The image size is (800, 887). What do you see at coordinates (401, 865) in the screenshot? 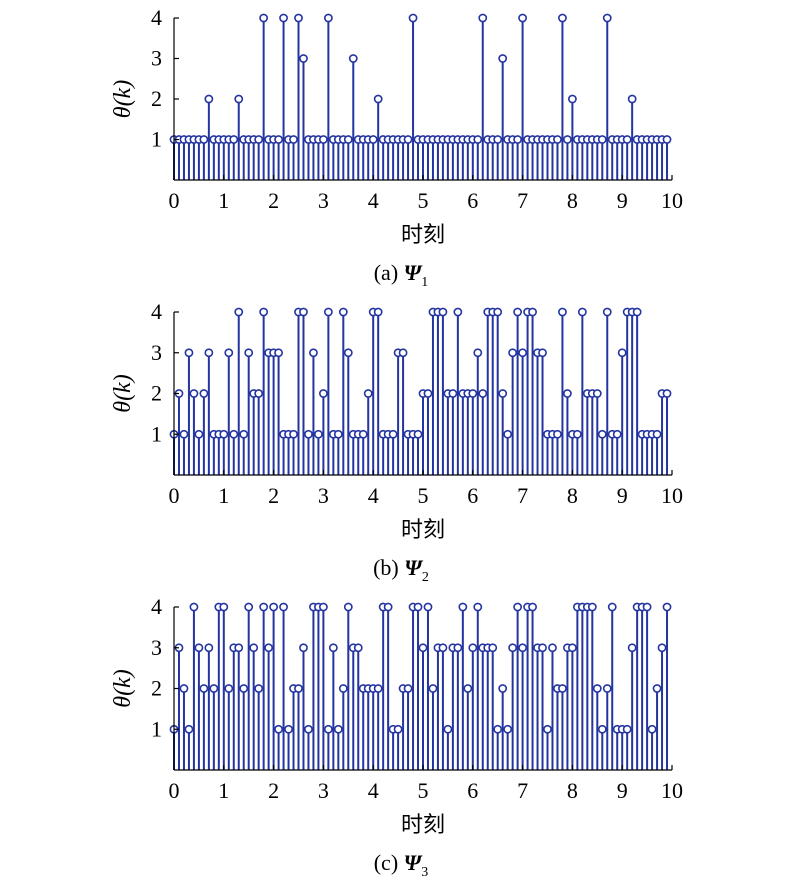
I see `panel-caption: (c) Ψ3` at bounding box center [401, 865].